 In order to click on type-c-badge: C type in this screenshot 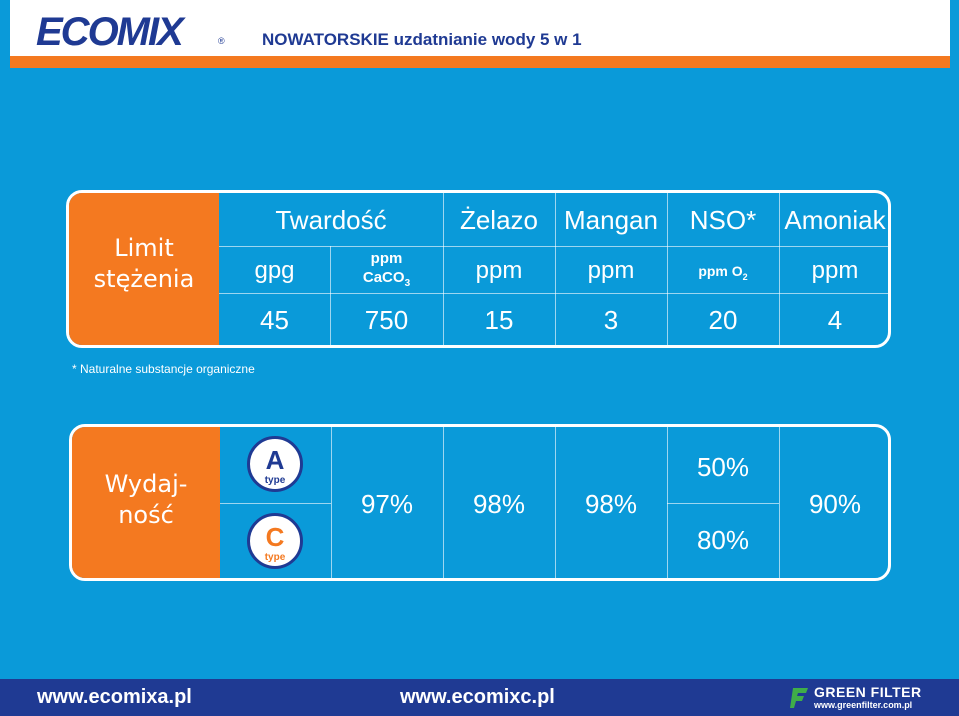, I will do `click(275, 541)`.